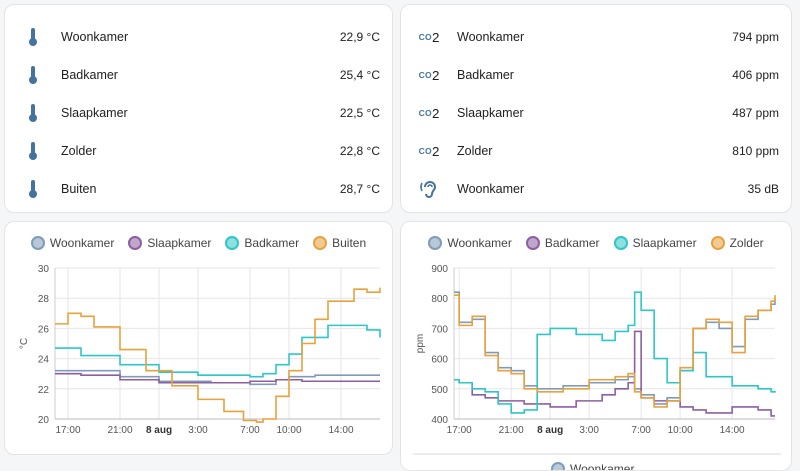 The height and width of the screenshot is (471, 800). What do you see at coordinates (44, 420) in the screenshot?
I see `y-tick-label: 20` at bounding box center [44, 420].